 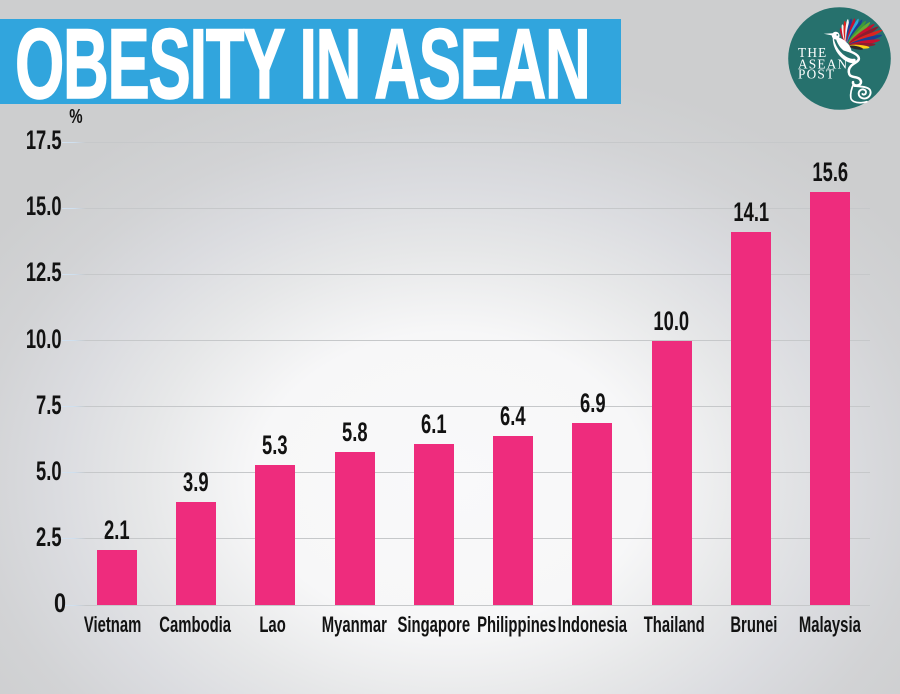 What do you see at coordinates (816, 74) in the screenshot?
I see `svg-text: POST` at bounding box center [816, 74].